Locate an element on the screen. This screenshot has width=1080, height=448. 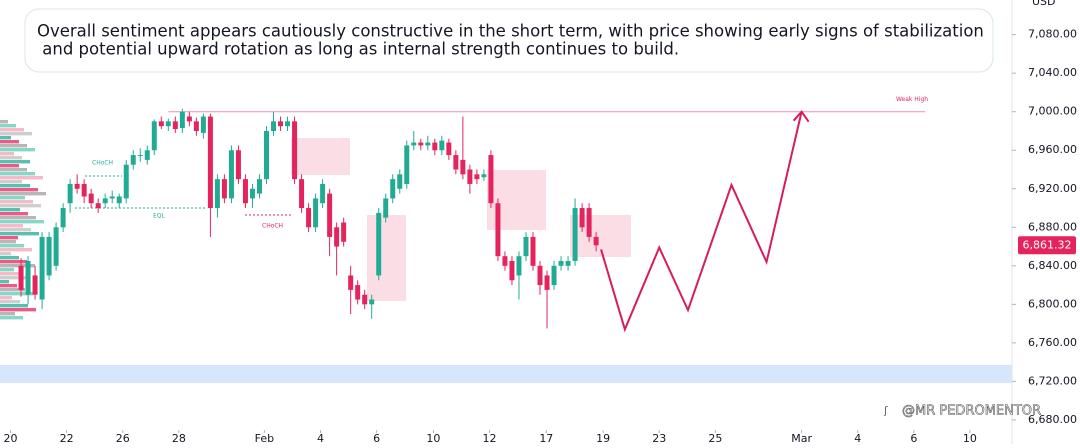
x-tick-label: 26 is located at coordinates (123, 438).